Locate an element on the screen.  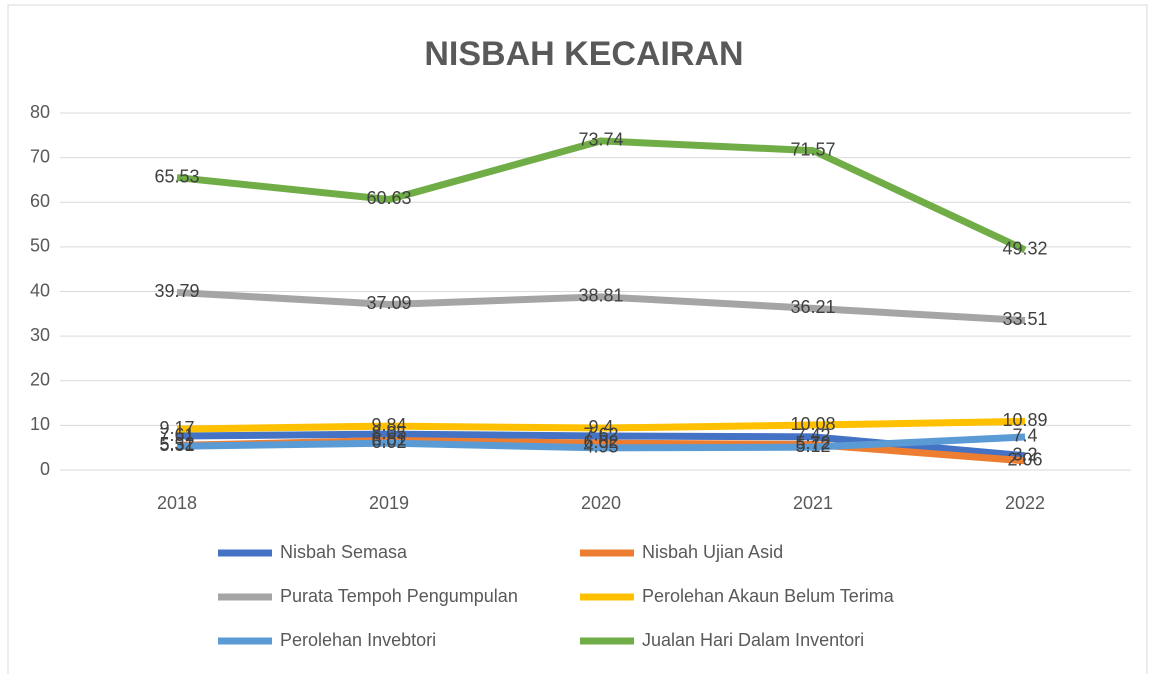
legend-label: Purata Tempoh Pengumpulan is located at coordinates (399, 596).